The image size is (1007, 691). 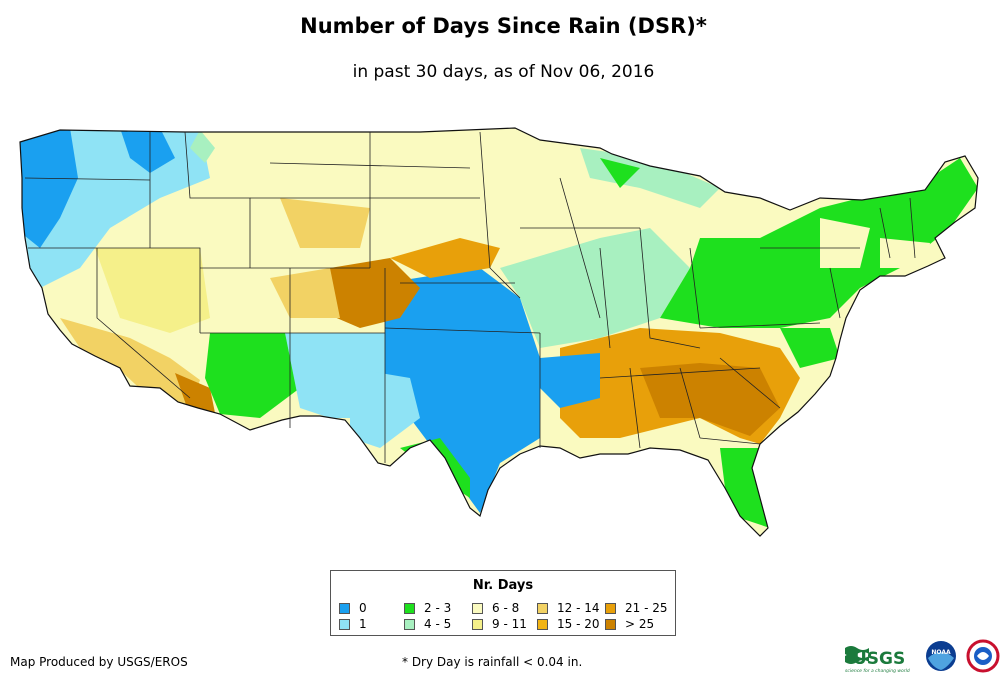 I want to click on legend-label: > 25, so click(x=640, y=624).